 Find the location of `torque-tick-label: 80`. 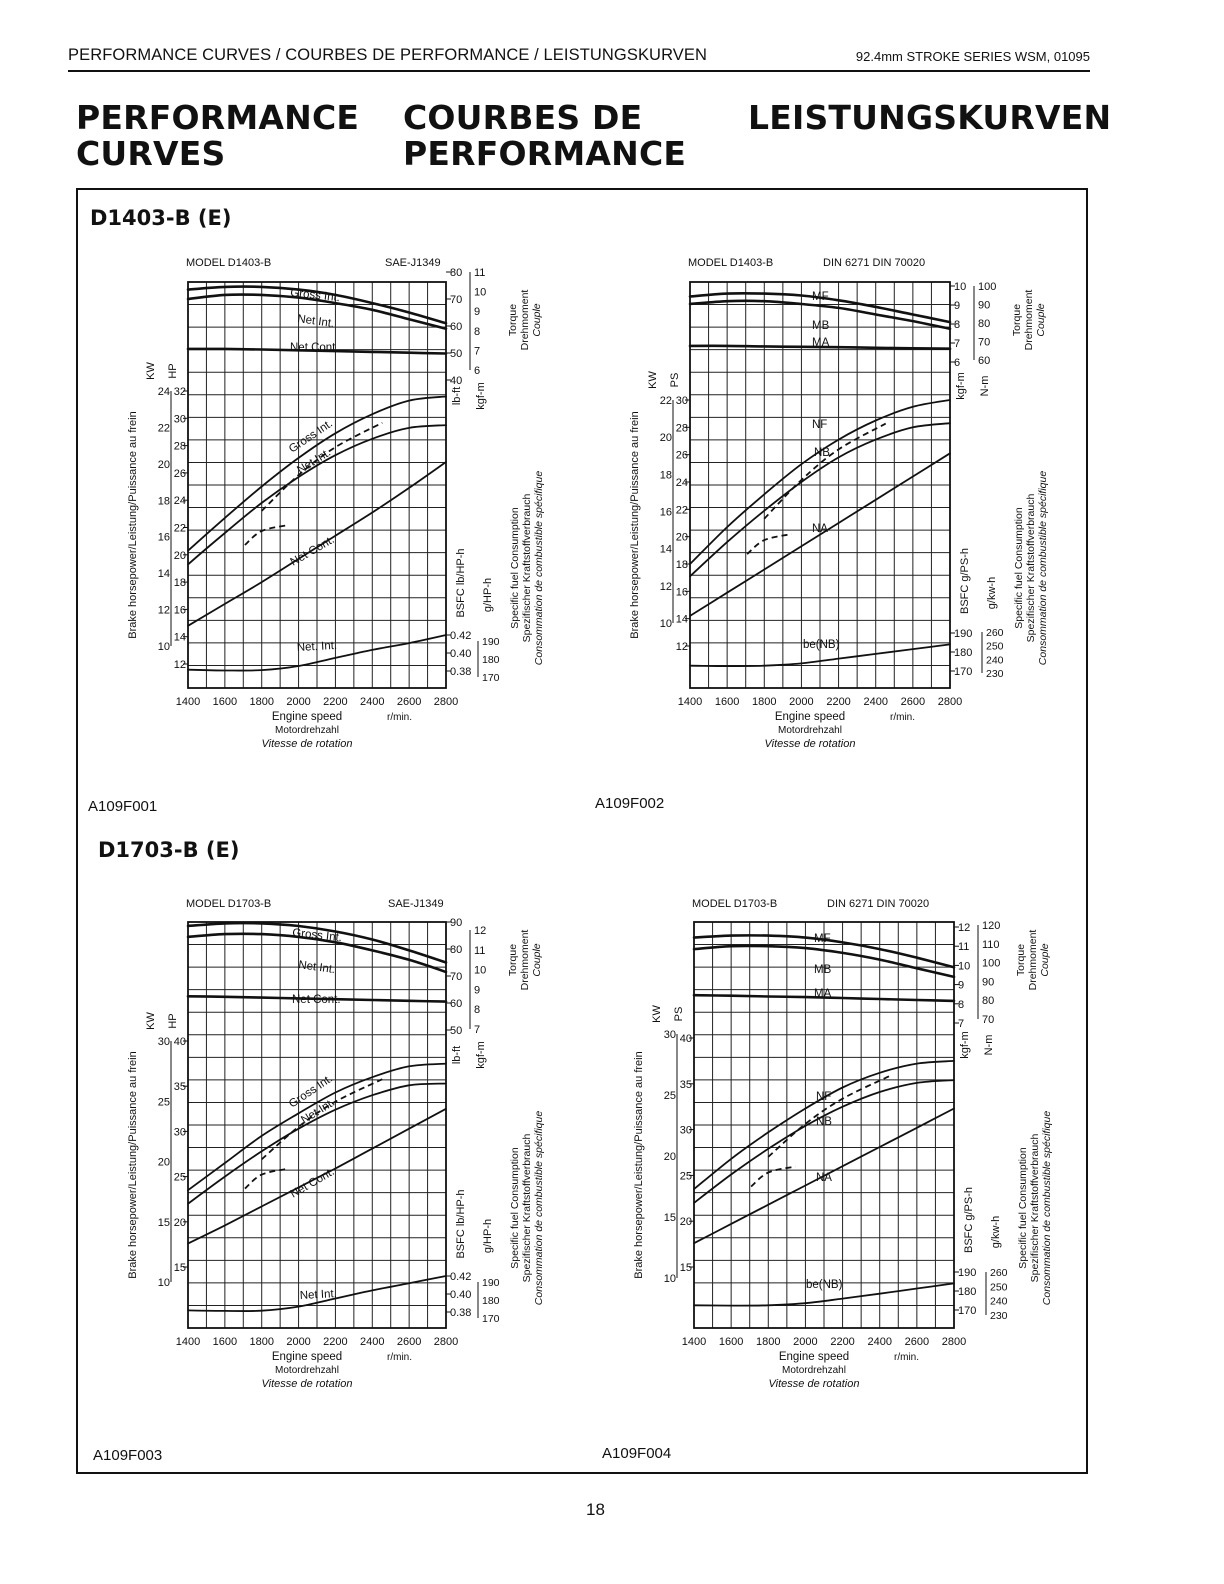

torque-tick-label: 80 is located at coordinates (456, 950).